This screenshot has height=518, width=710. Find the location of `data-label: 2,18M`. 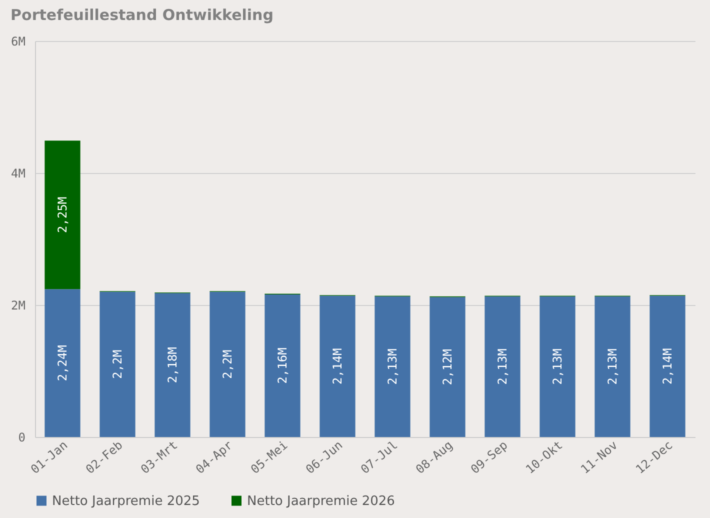

data-label: 2,18M is located at coordinates (173, 365).